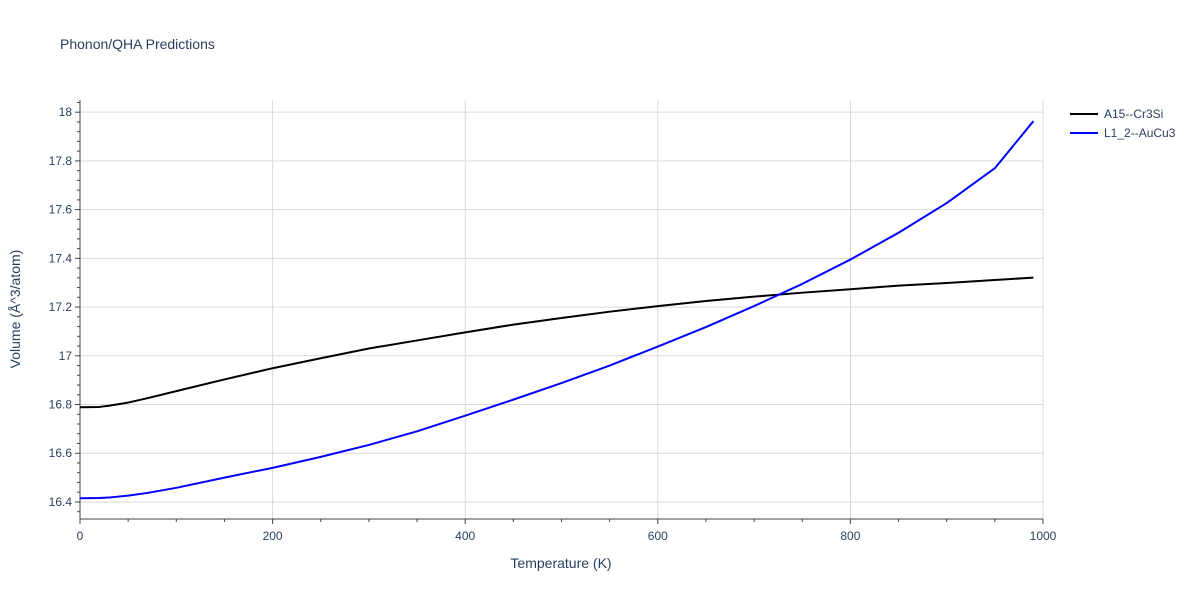  What do you see at coordinates (658, 536) in the screenshot?
I see `x-tick-label: 600` at bounding box center [658, 536].